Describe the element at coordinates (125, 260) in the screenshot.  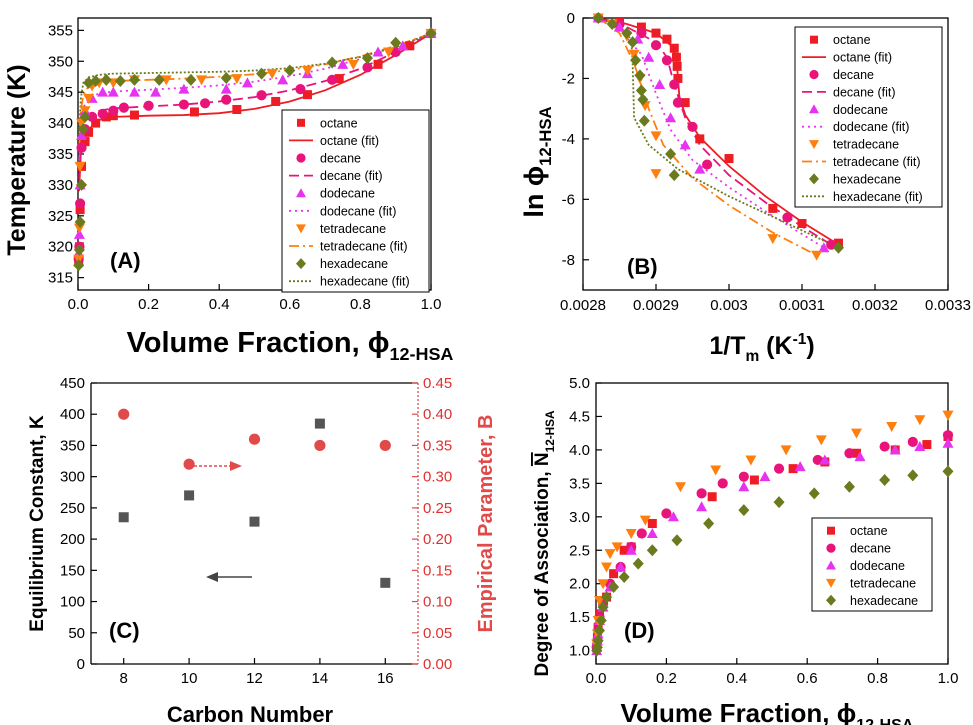
I see `panel-label-a: (A)` at that location.